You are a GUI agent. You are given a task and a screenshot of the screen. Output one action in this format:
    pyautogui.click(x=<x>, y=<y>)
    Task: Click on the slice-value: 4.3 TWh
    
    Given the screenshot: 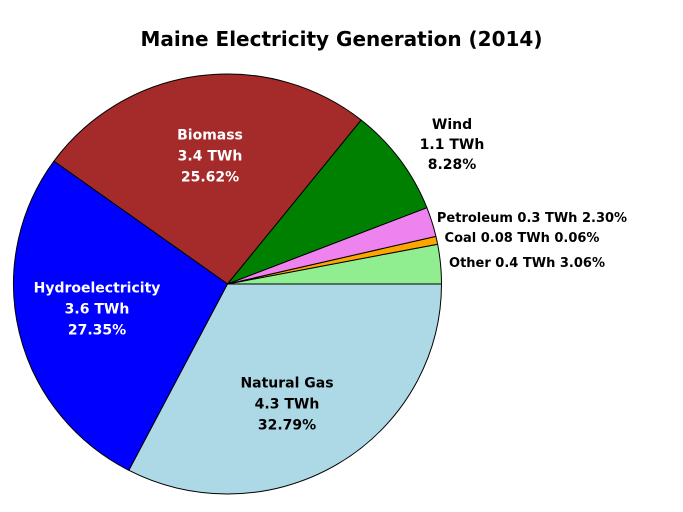 What is the action you would take?
    pyautogui.click(x=287, y=404)
    